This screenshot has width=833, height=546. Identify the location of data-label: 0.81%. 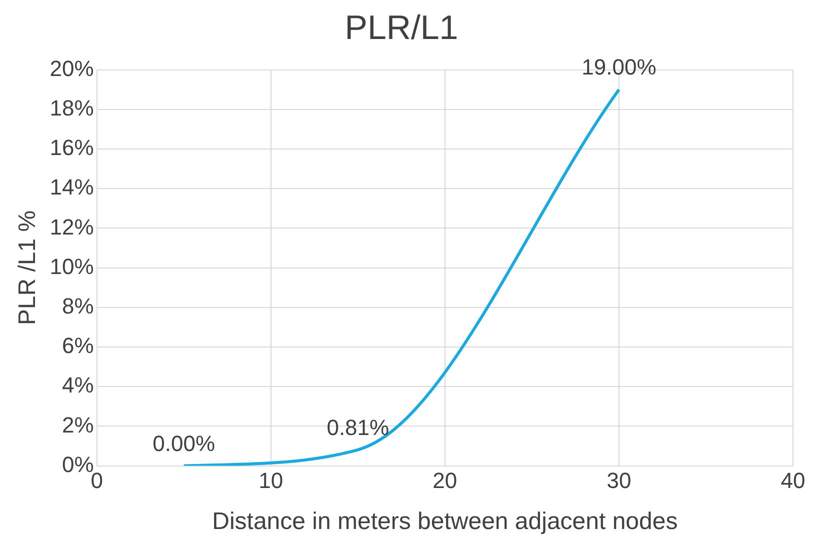
(358, 427).